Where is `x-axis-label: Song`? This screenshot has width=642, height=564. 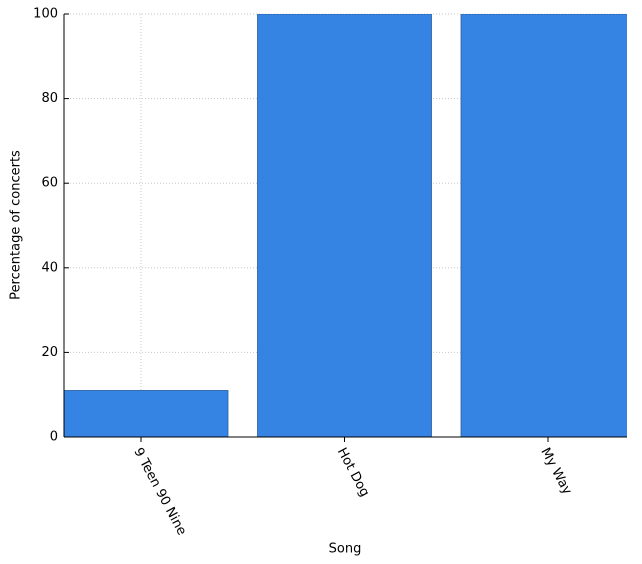 x-axis-label: Song is located at coordinates (345, 549).